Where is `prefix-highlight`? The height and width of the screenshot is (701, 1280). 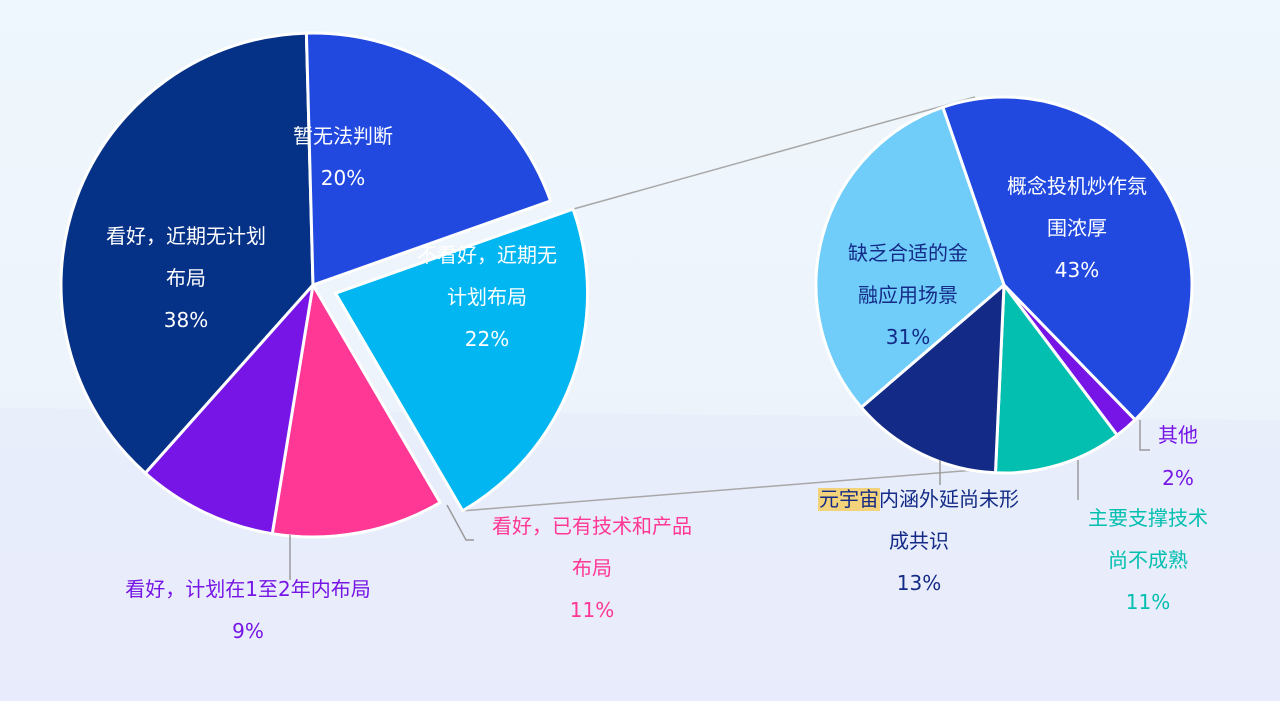
prefix-highlight is located at coordinates (849, 499).